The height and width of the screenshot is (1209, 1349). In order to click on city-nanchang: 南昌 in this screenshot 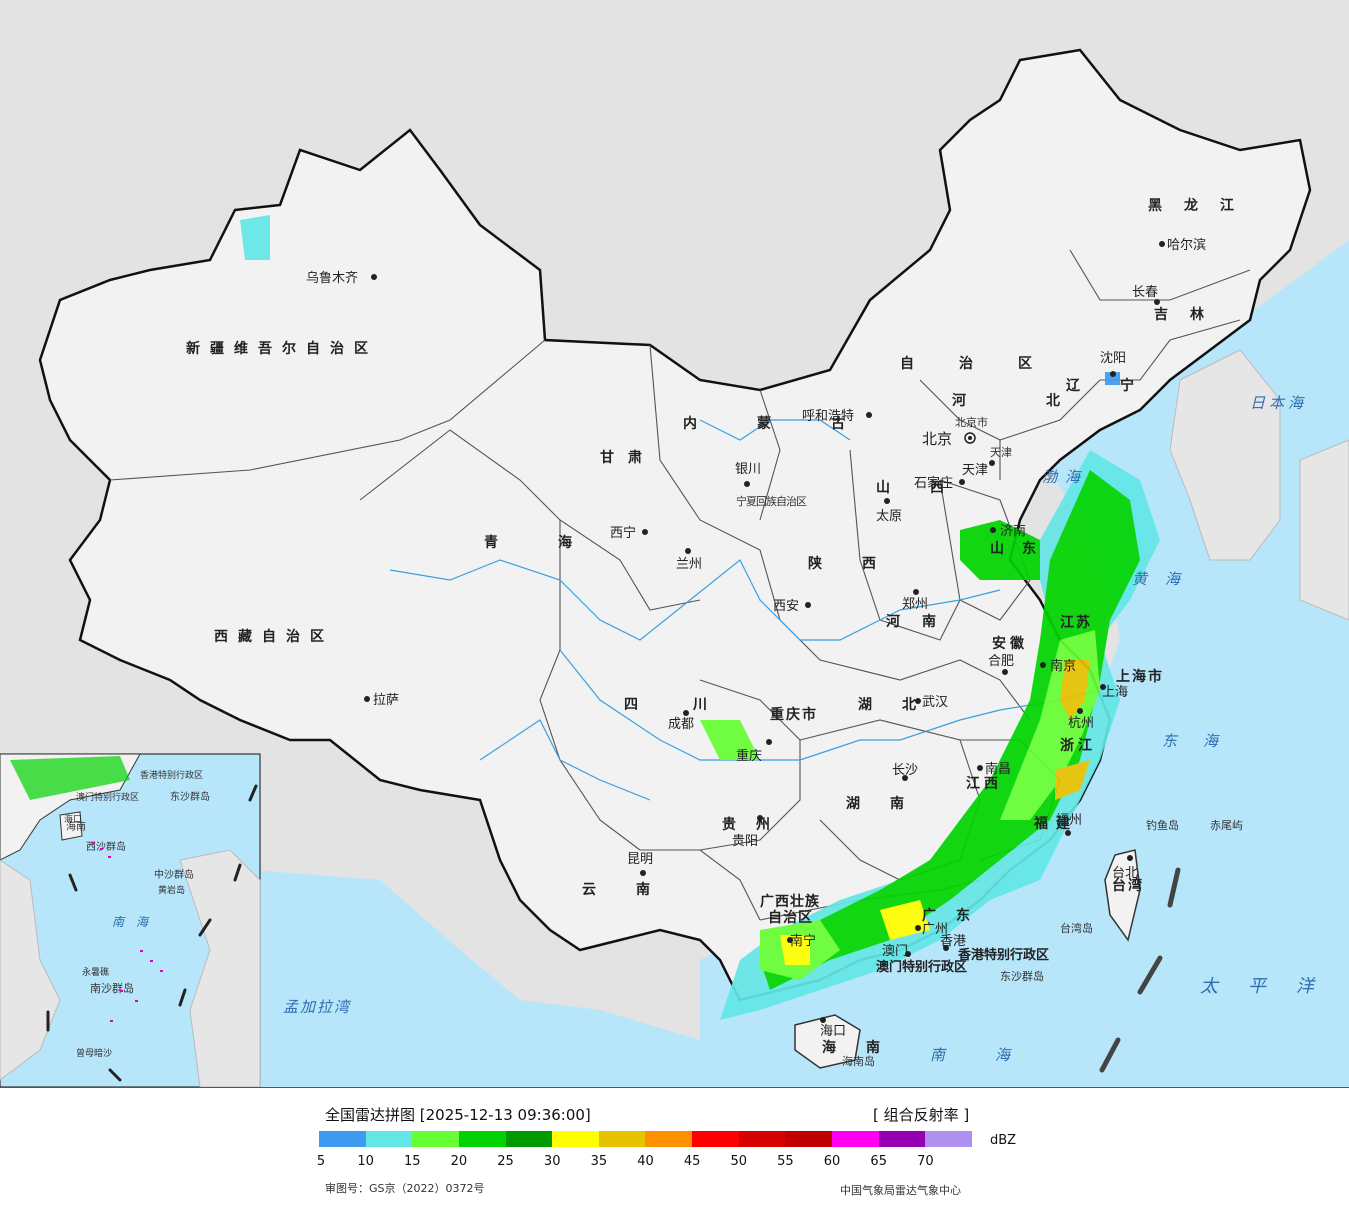, I will do `click(998, 769)`.